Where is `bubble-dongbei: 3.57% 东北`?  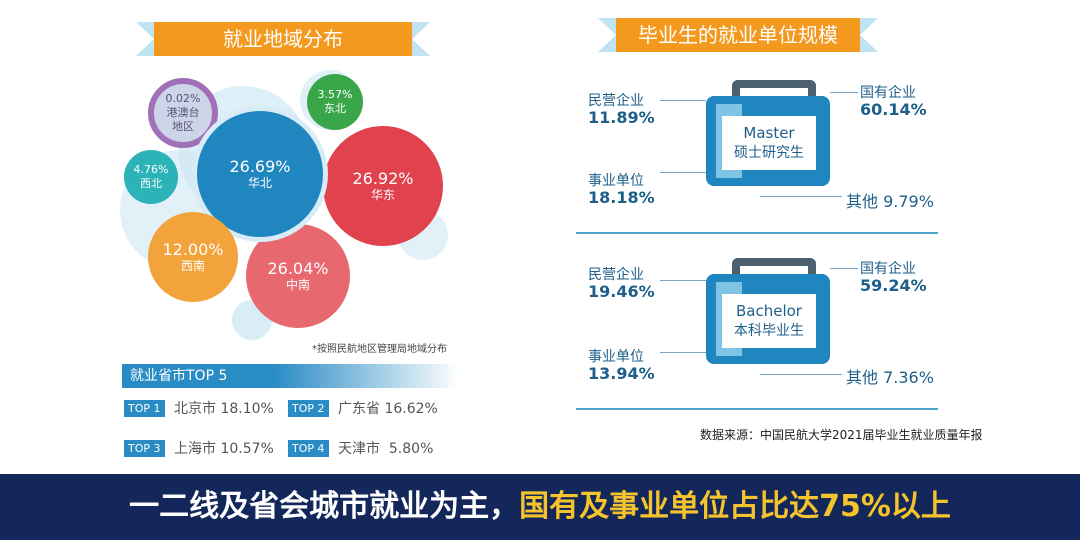
bubble-dongbei: 3.57% 东北 is located at coordinates (335, 102).